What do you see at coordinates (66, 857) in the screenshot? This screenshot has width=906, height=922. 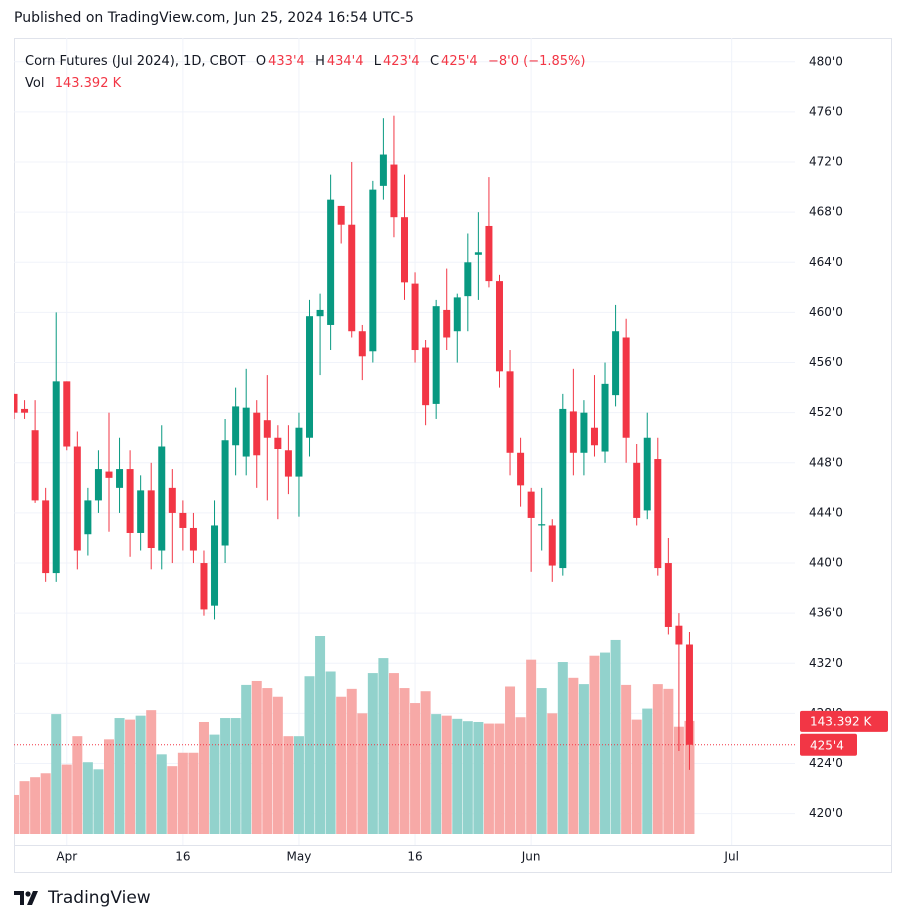 I see `x-tick-label: Apr` at bounding box center [66, 857].